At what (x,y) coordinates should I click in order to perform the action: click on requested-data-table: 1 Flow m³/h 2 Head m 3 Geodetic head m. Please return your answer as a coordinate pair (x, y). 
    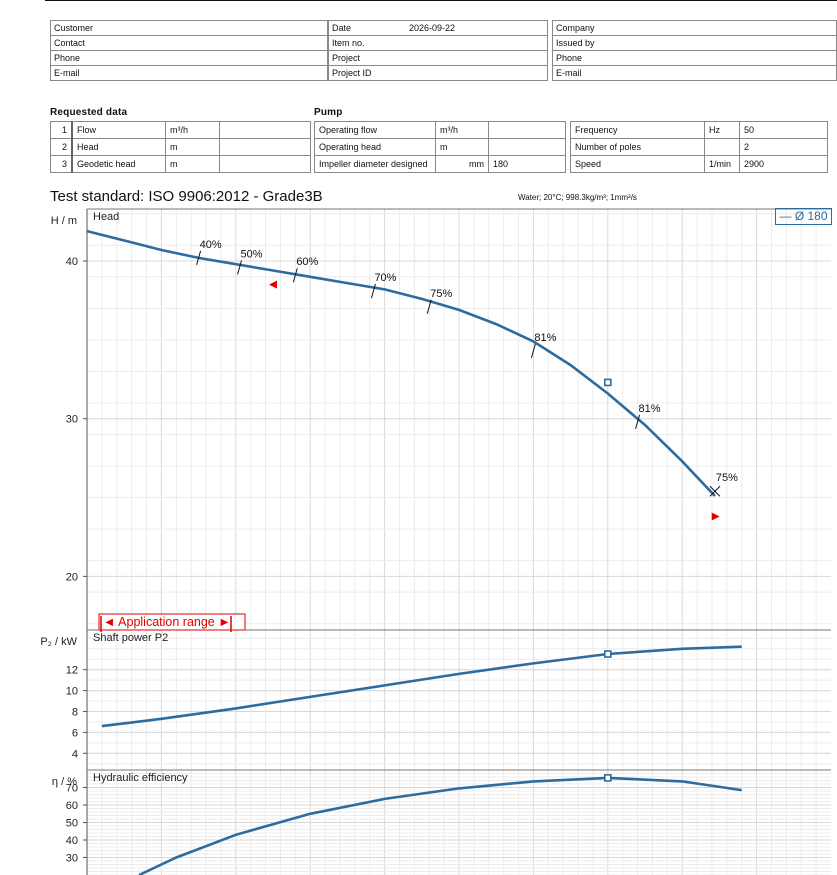
    Looking at the image, I should click on (180, 147).